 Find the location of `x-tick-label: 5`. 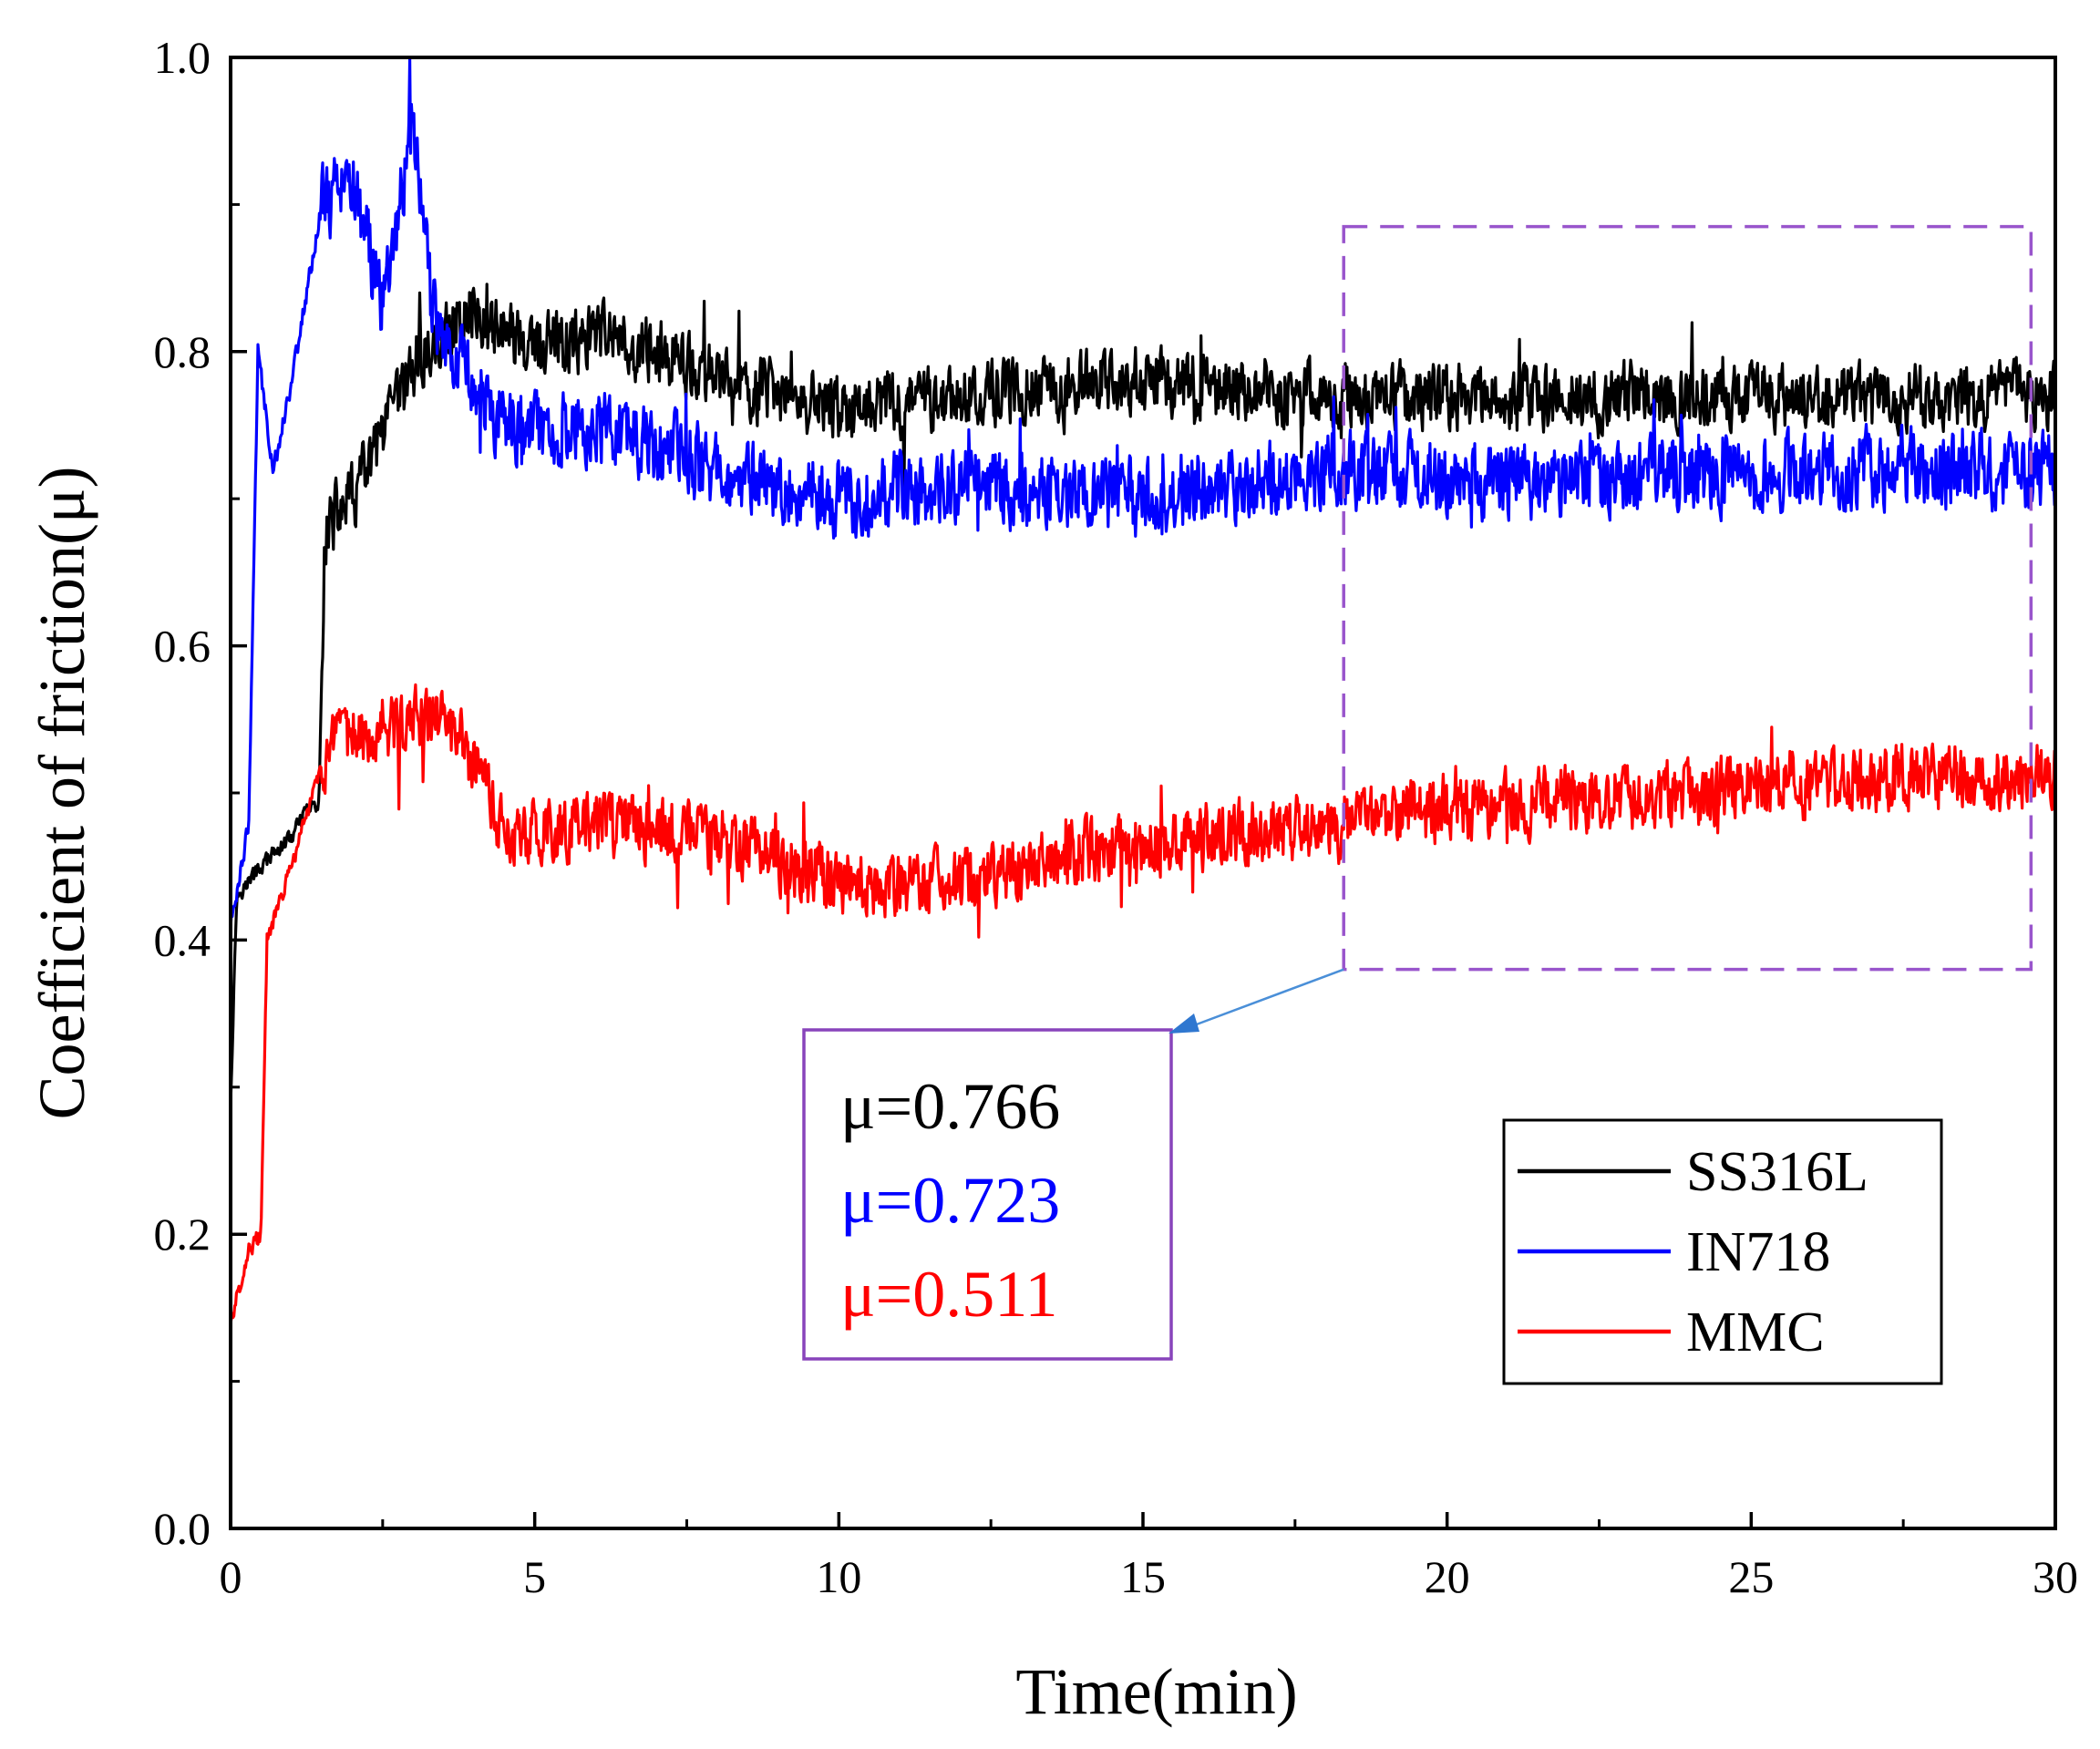

x-tick-label: 5 is located at coordinates (535, 1576).